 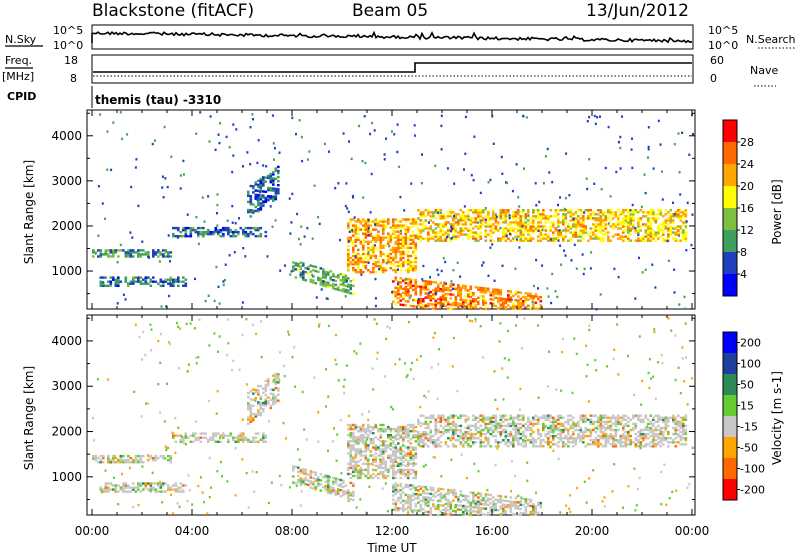 What do you see at coordinates (749, 448) in the screenshot?
I see `colorbar-tick-label: -50` at bounding box center [749, 448].